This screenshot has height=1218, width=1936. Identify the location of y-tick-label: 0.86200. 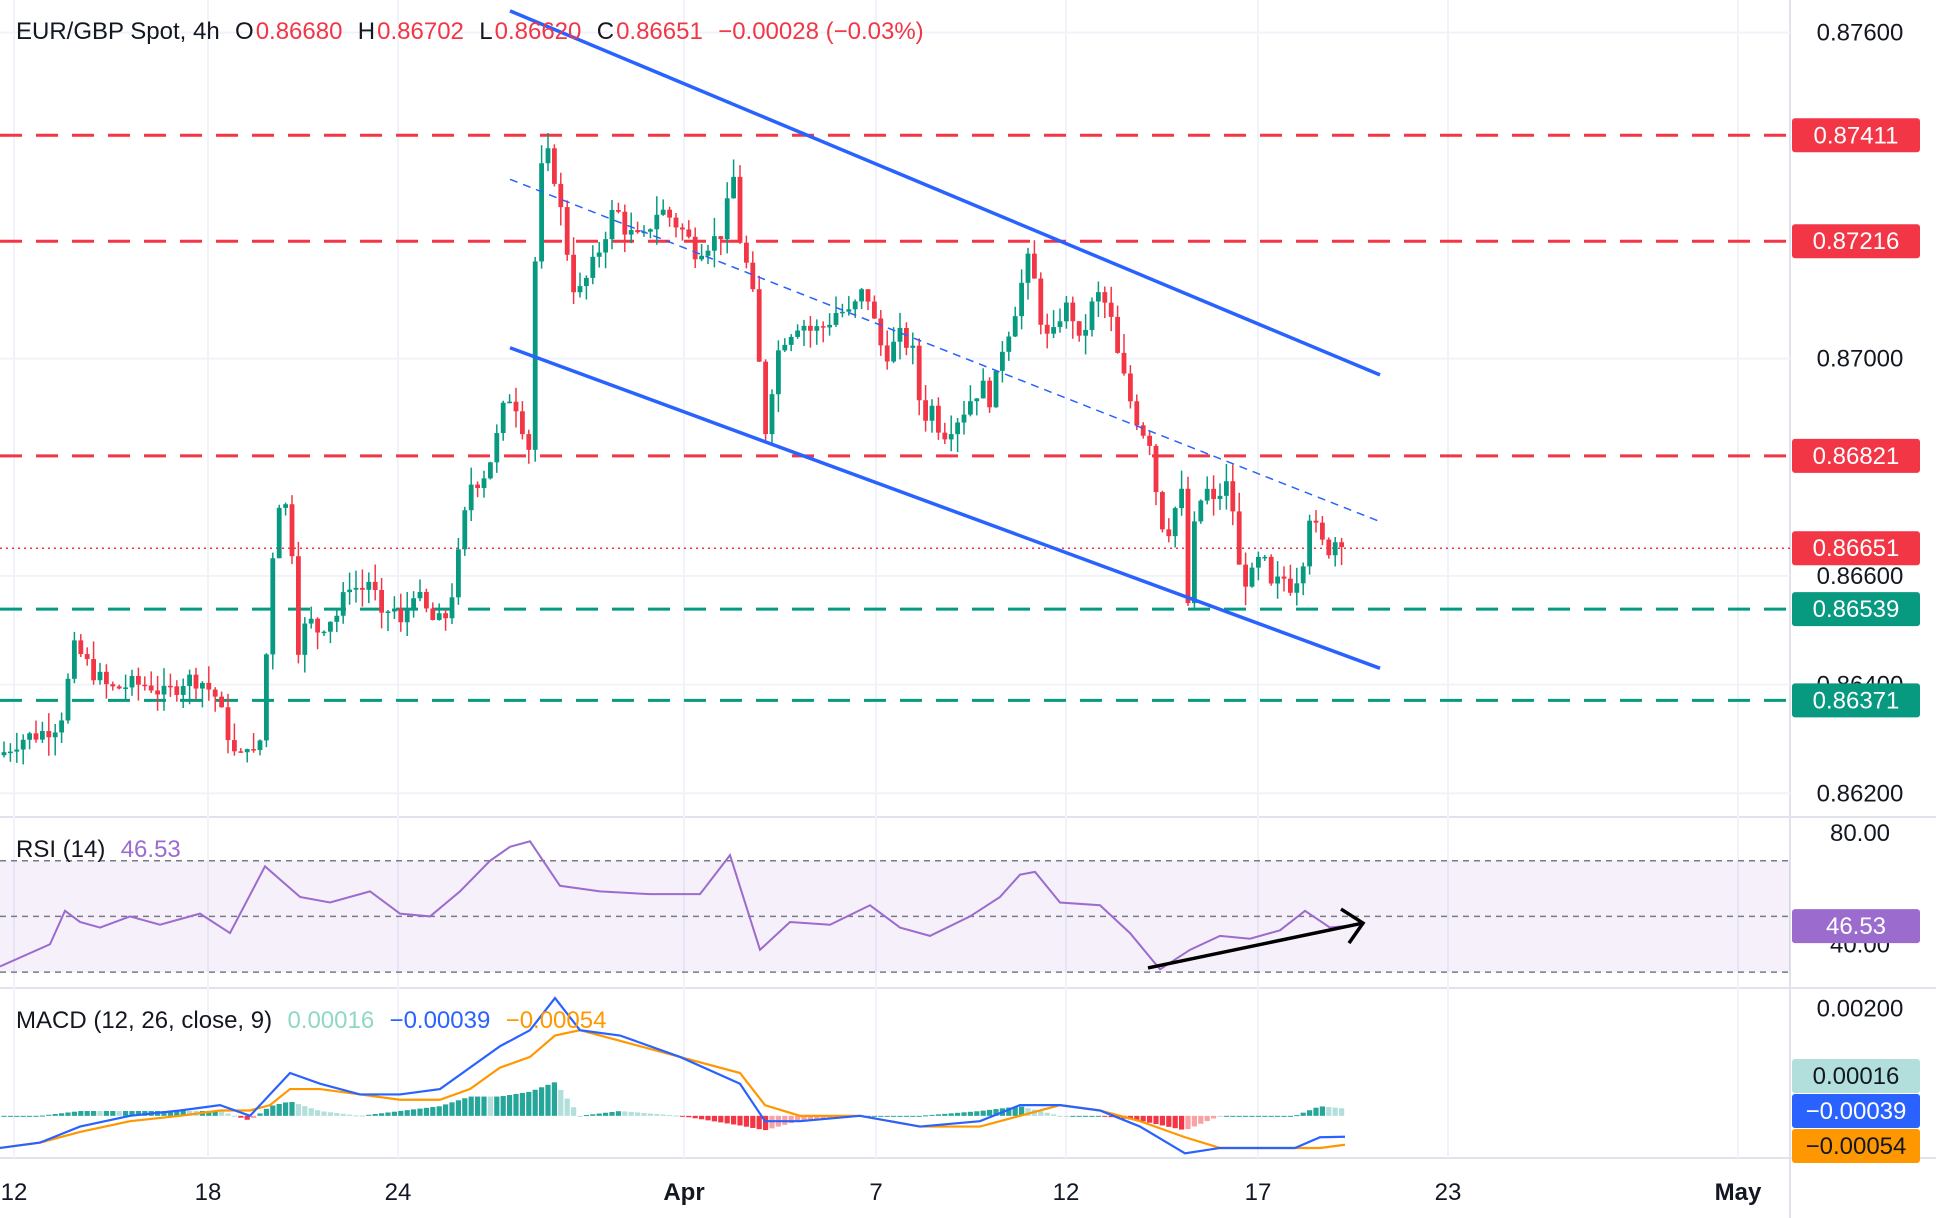
(1860, 793).